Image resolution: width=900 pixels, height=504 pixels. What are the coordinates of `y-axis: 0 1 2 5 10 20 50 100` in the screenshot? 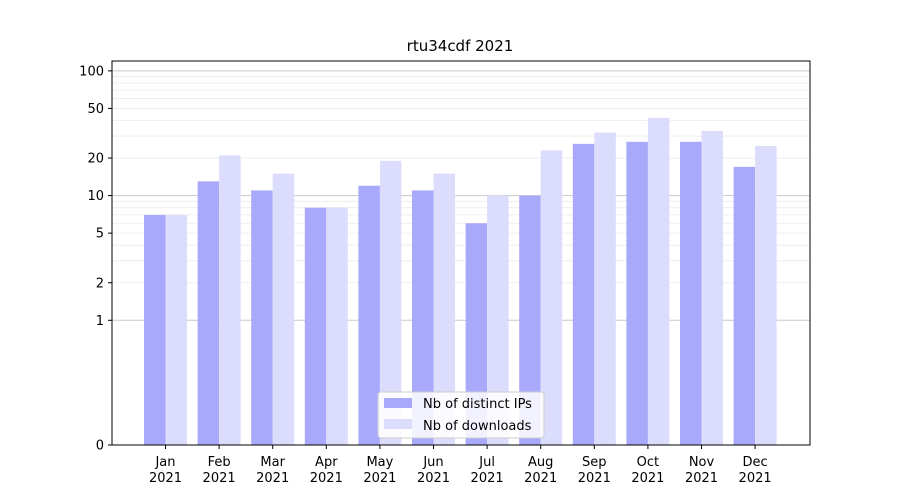 It's located at (95, 259).